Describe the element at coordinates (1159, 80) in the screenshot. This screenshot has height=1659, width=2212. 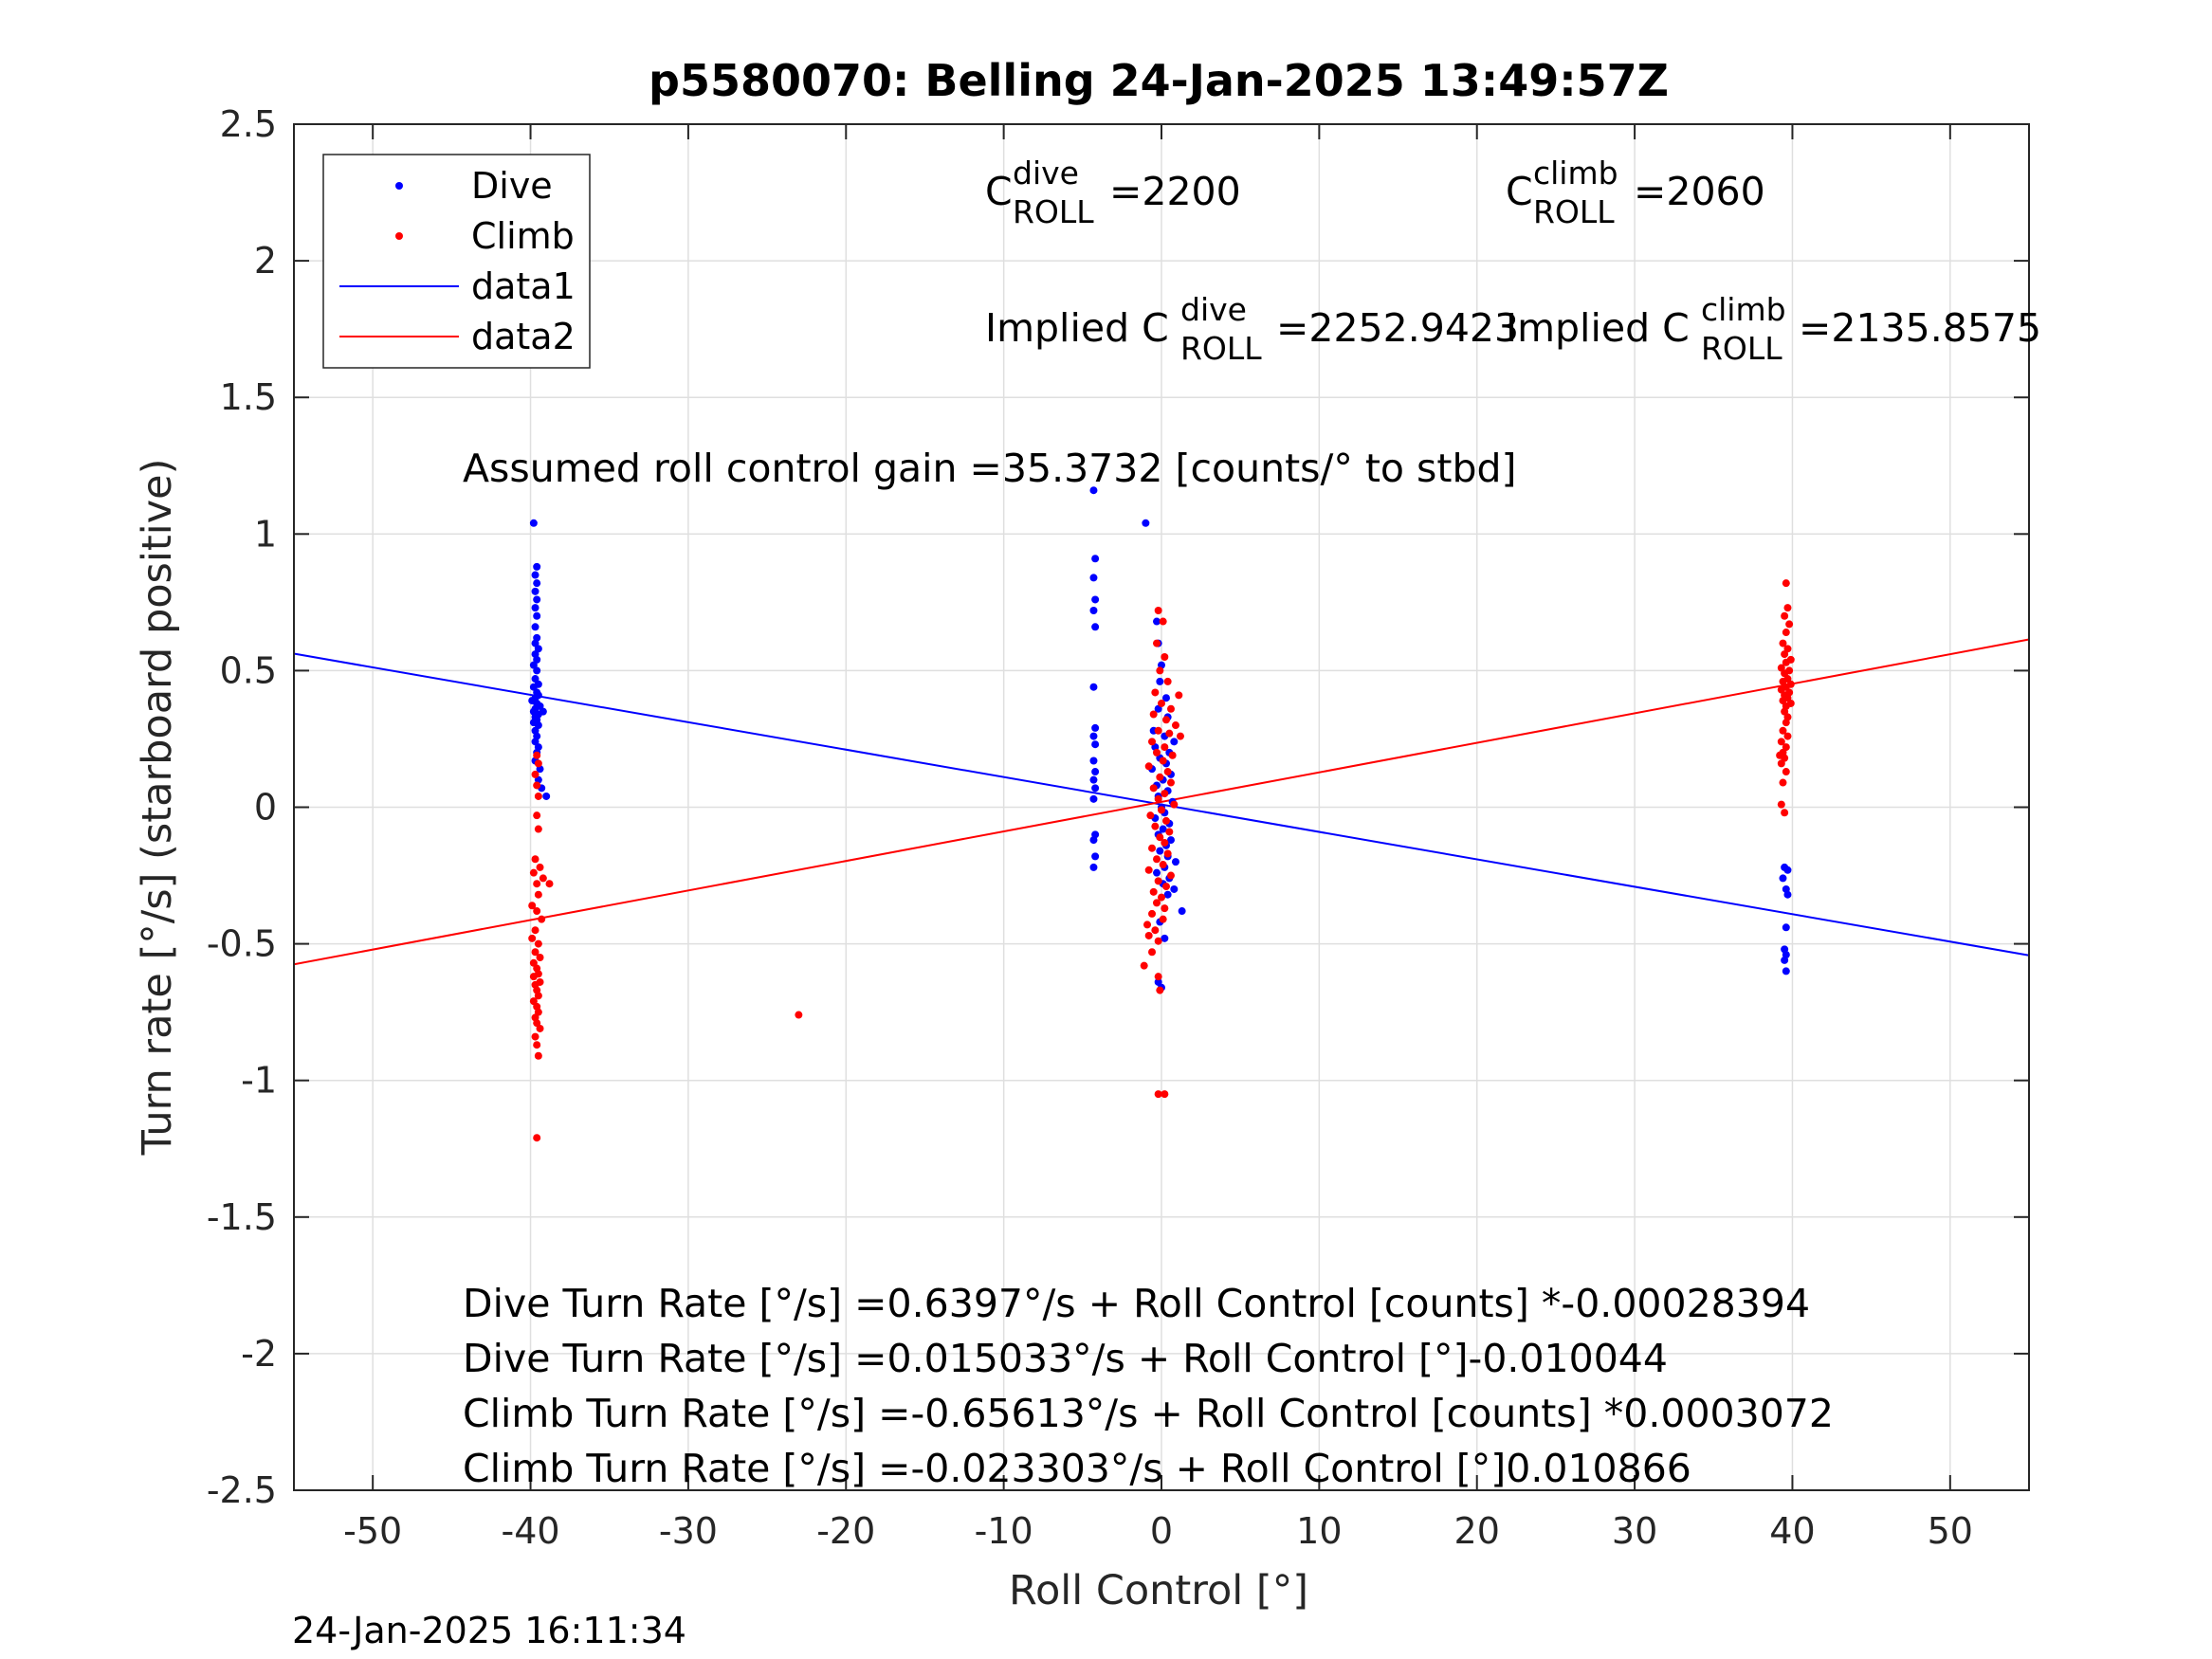
I see `chart-title: p5580070: Belling 24-Jan-2025 13:49:57Z` at that location.